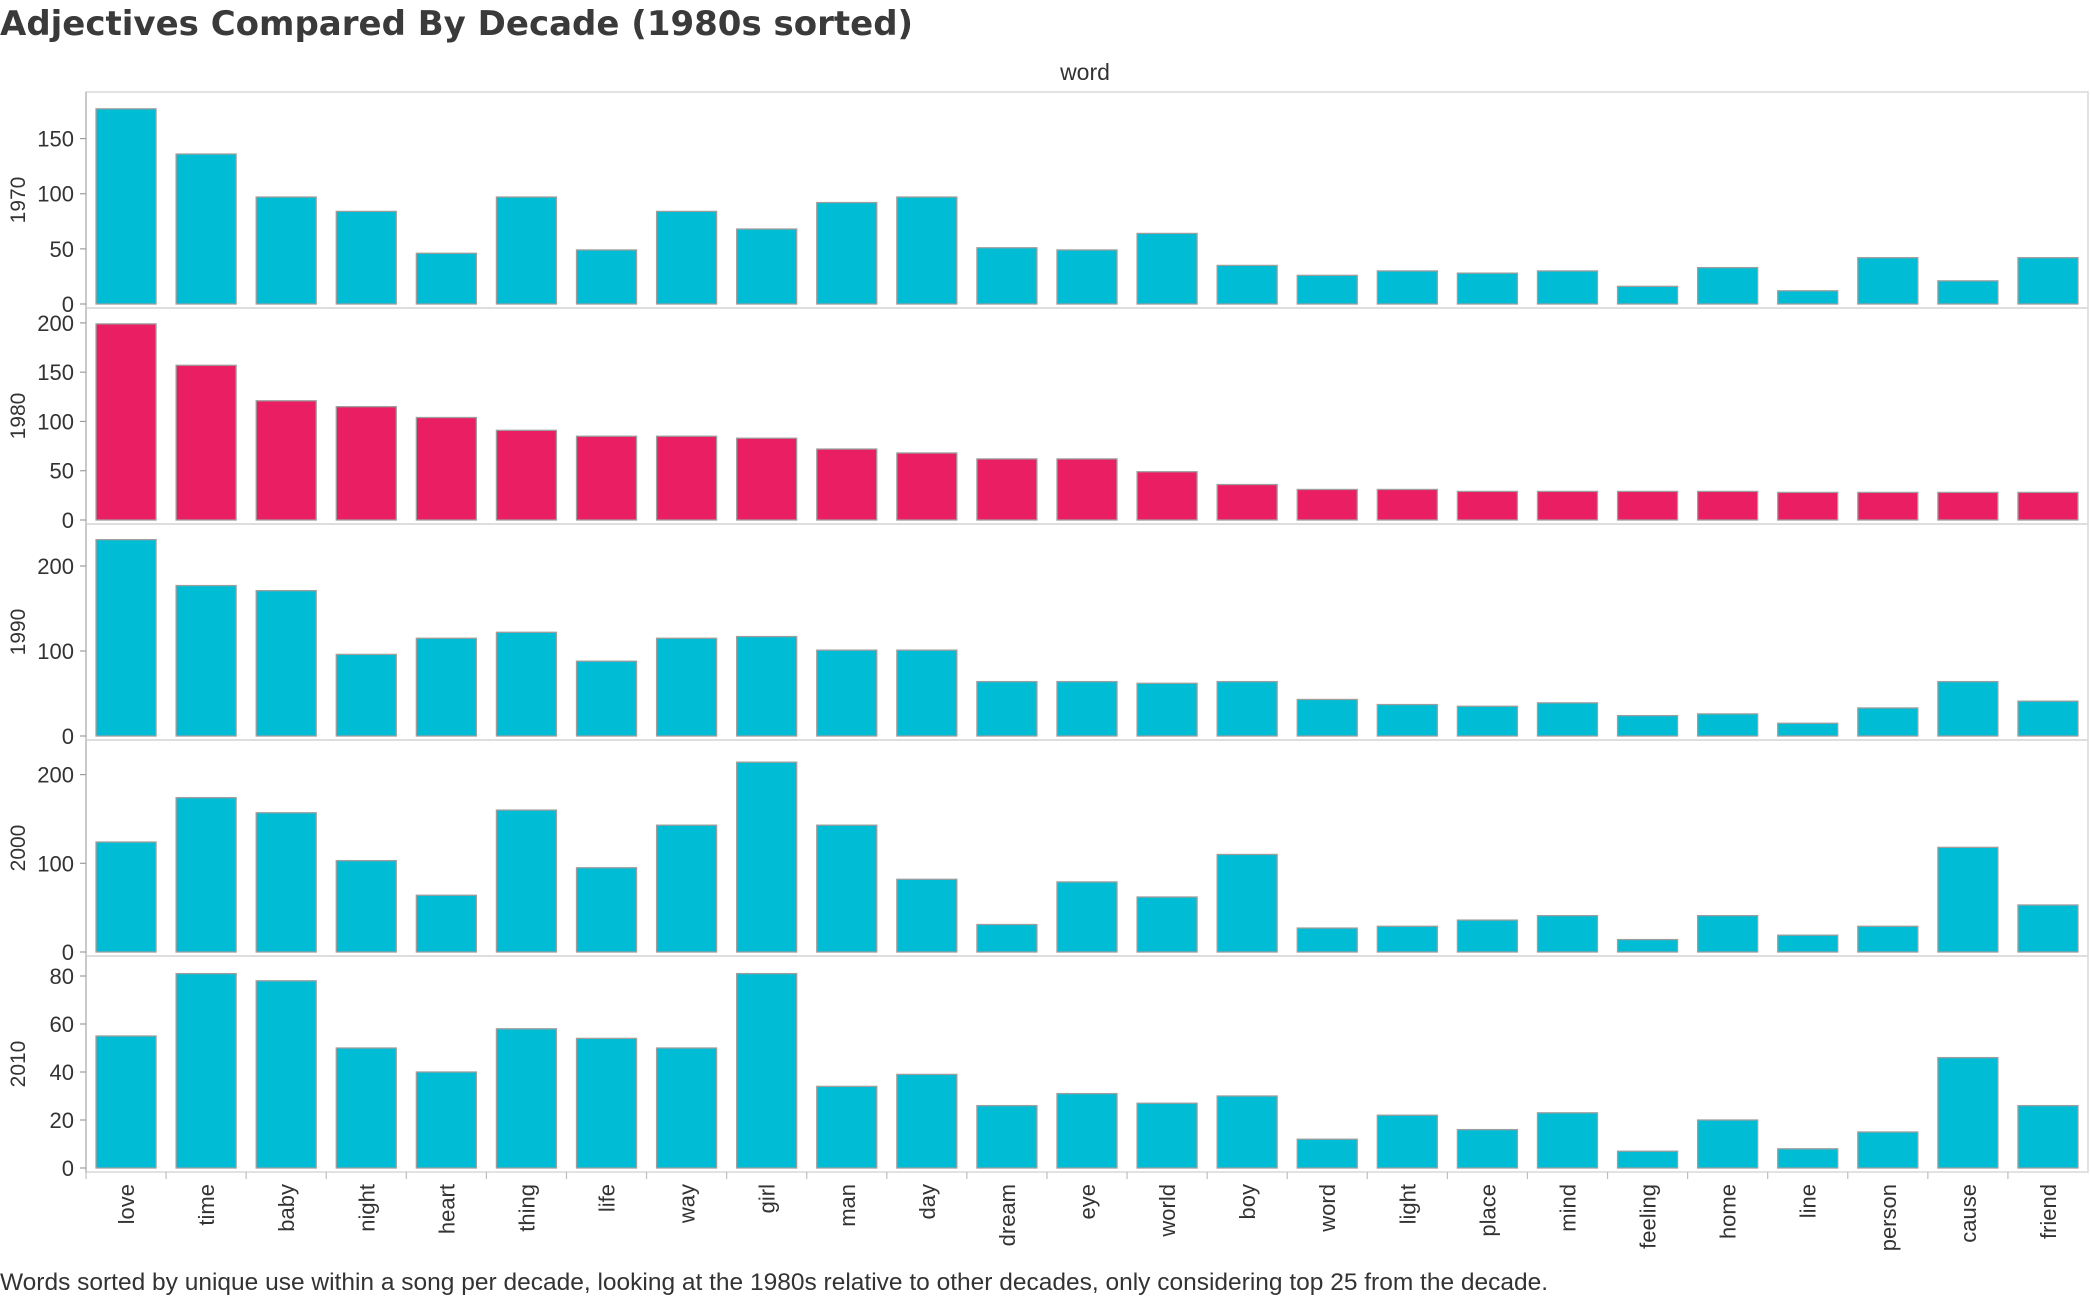 This screenshot has width=2090, height=1296. I want to click on y-tick-label: 80, so click(62, 976).